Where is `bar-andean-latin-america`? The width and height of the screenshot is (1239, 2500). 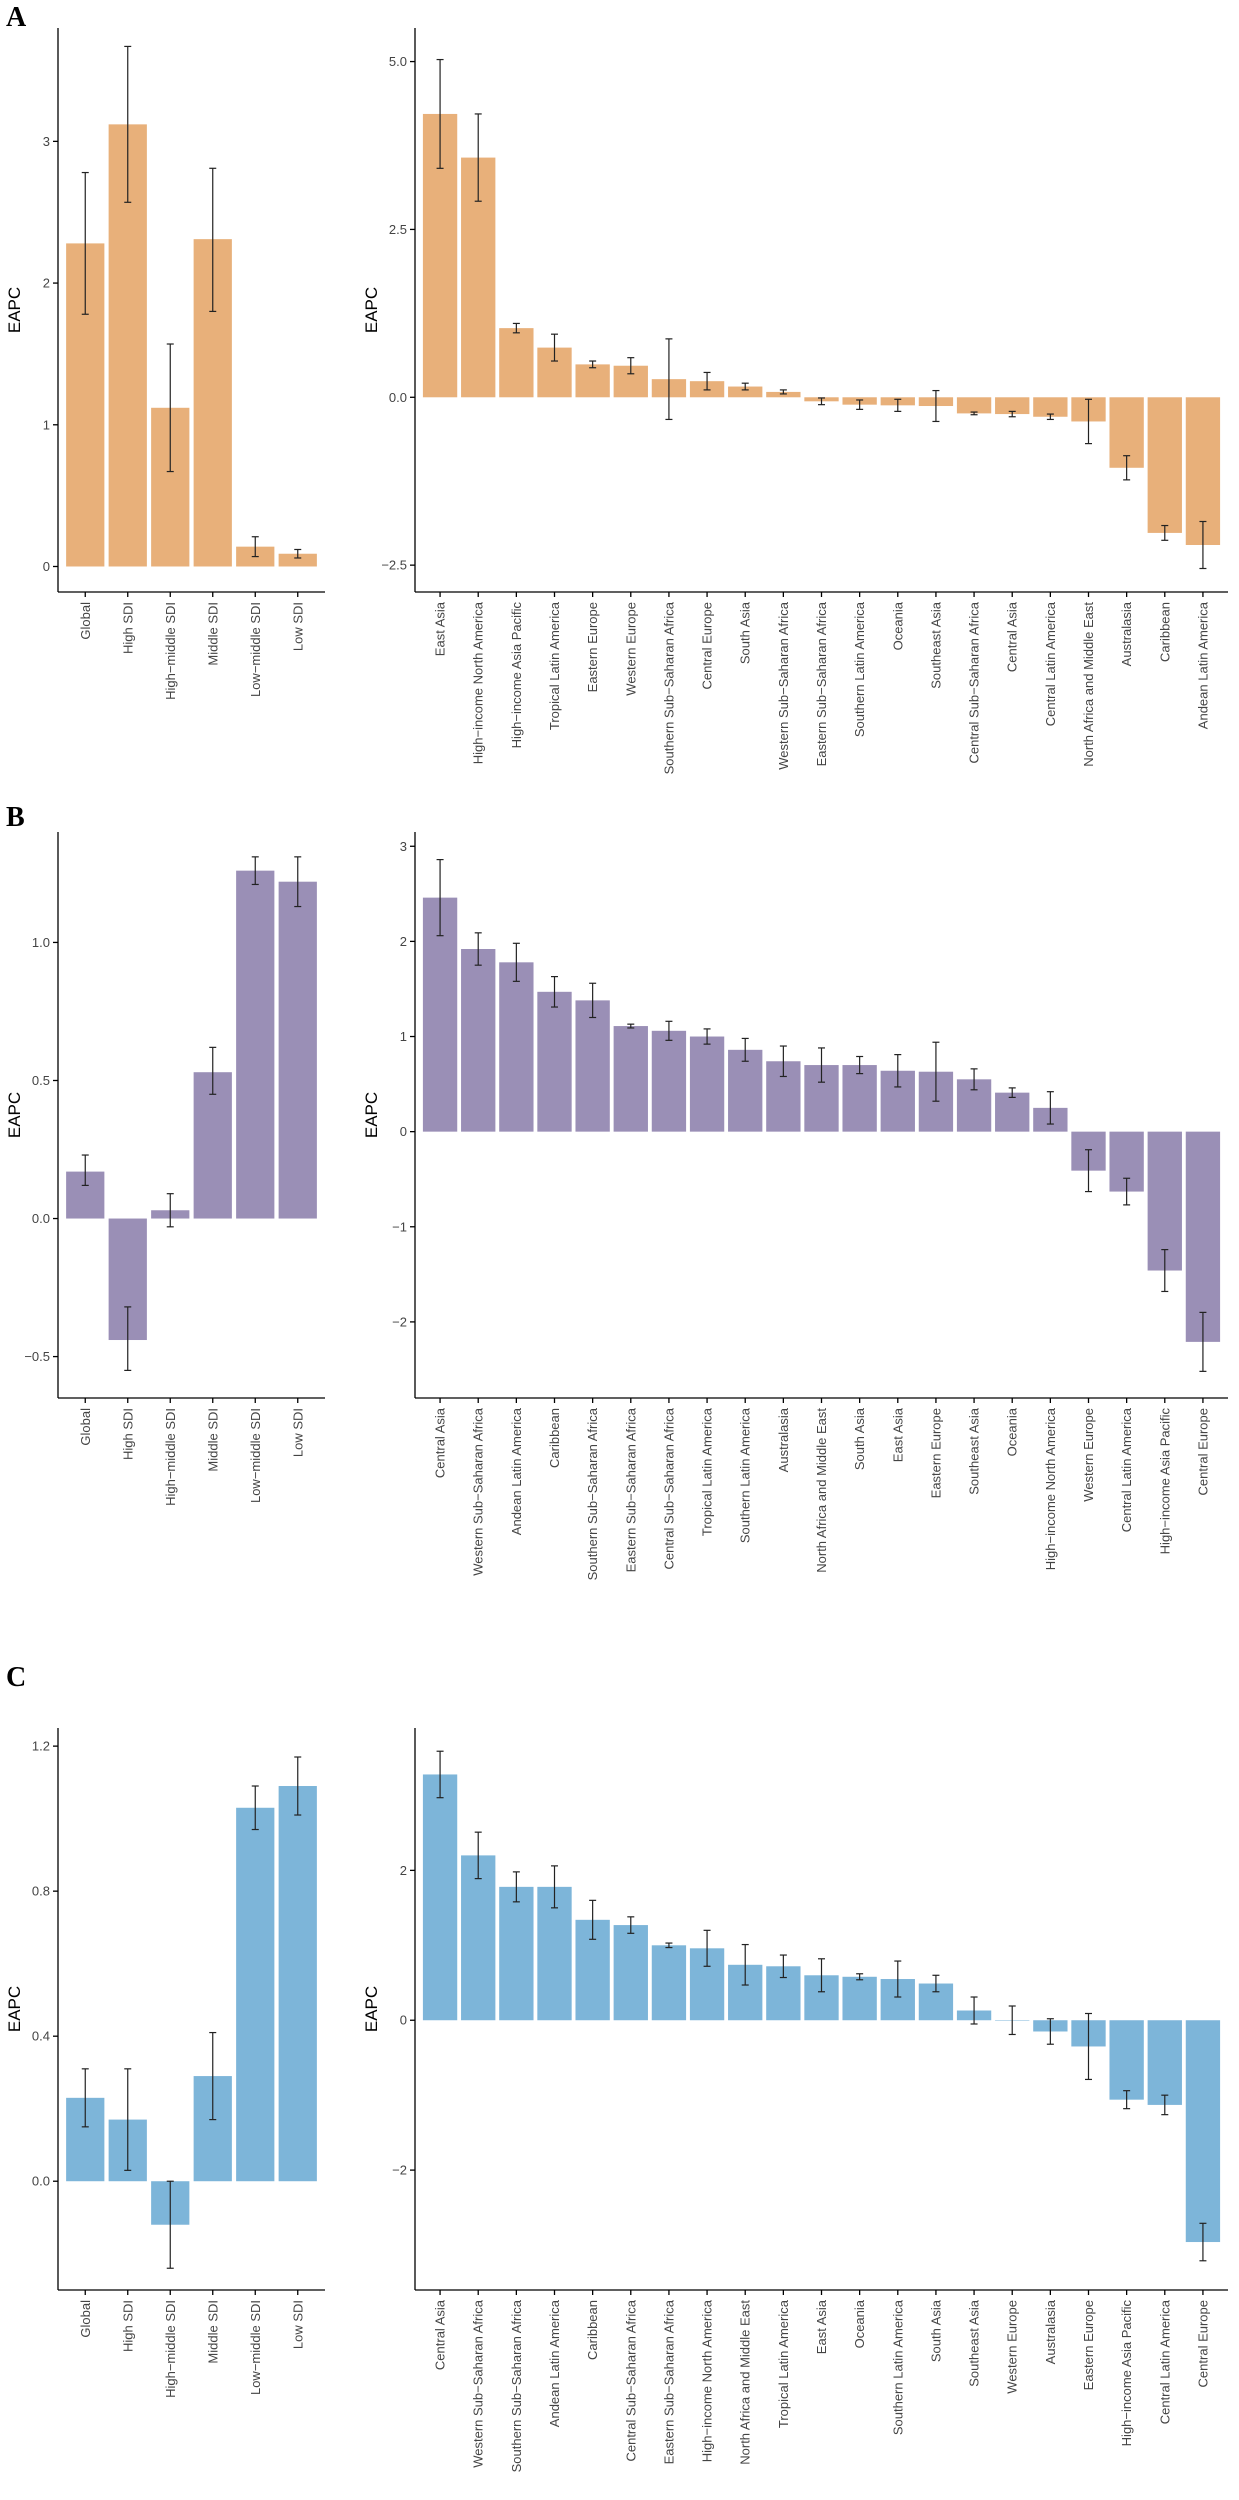
bar-andean-latin-america is located at coordinates (554, 1953).